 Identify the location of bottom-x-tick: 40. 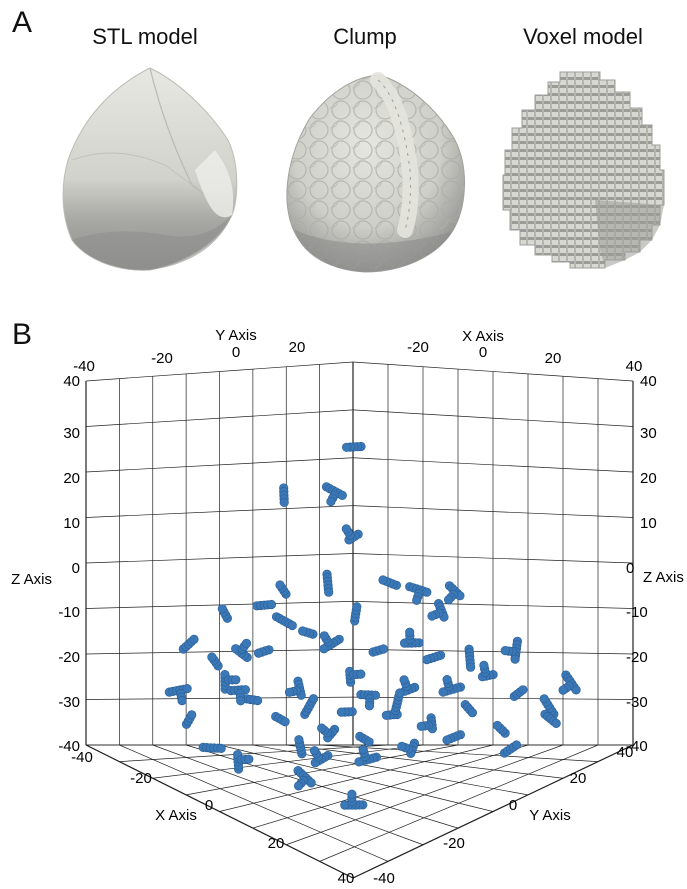
(346, 878).